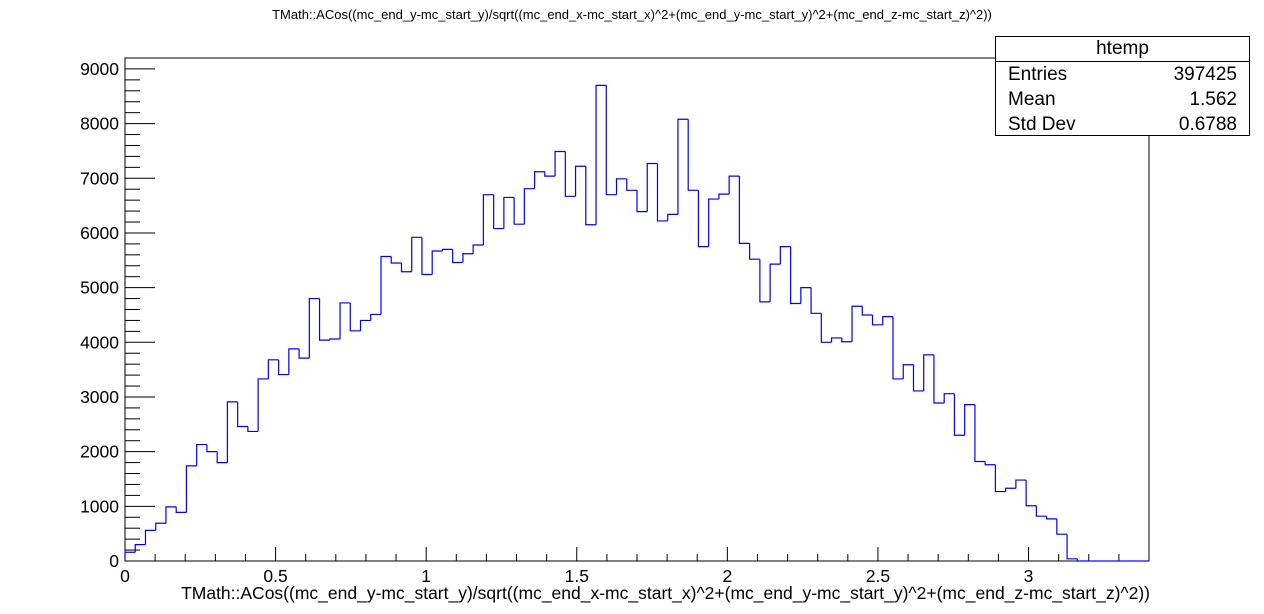 The height and width of the screenshot is (614, 1264). Describe the element at coordinates (125, 576) in the screenshot. I see `x-tick-label: 0` at that location.